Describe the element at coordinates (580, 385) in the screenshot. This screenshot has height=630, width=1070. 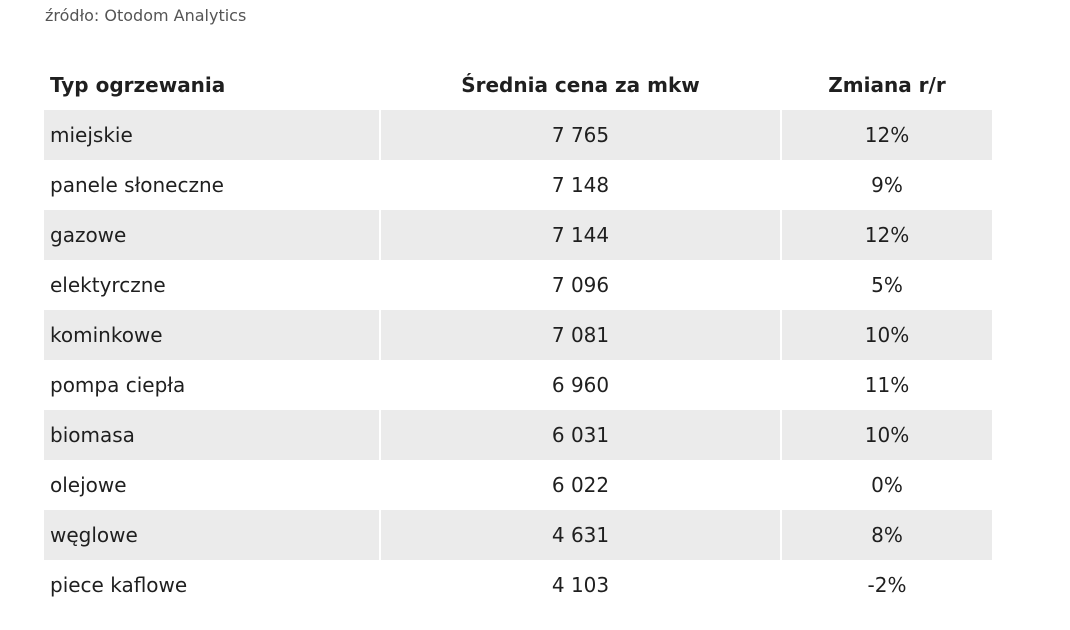
I see `table-cell: 6 960` at that location.